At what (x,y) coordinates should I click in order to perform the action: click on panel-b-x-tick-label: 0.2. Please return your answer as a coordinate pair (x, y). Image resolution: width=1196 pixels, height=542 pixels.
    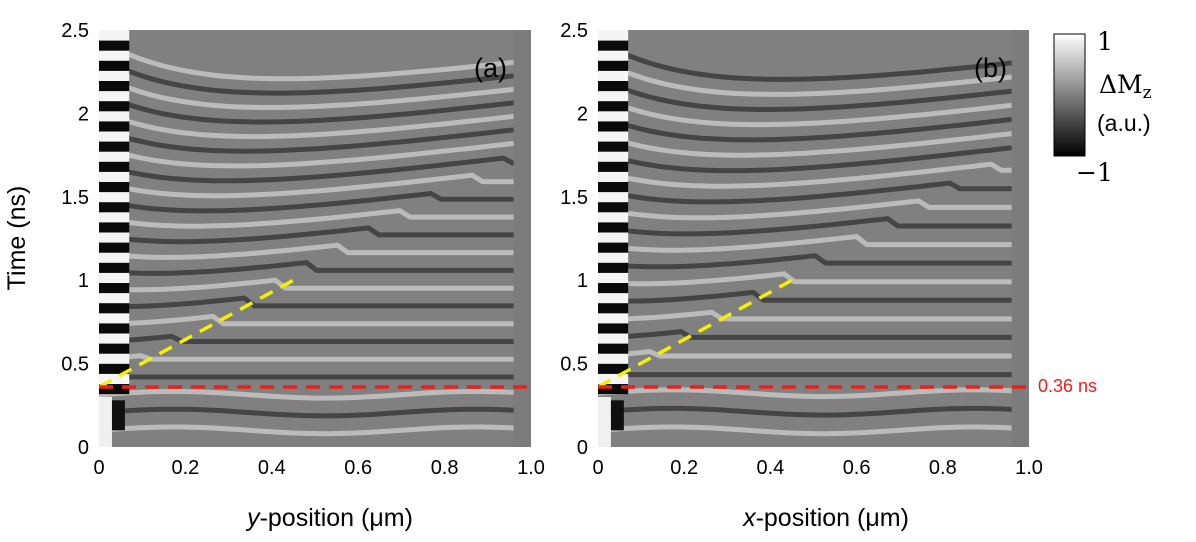
    Looking at the image, I should click on (684, 468).